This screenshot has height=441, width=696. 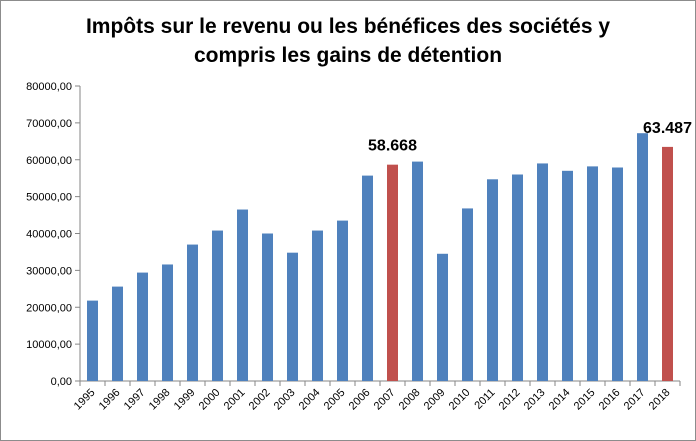 I want to click on bar-2017, so click(x=642, y=257).